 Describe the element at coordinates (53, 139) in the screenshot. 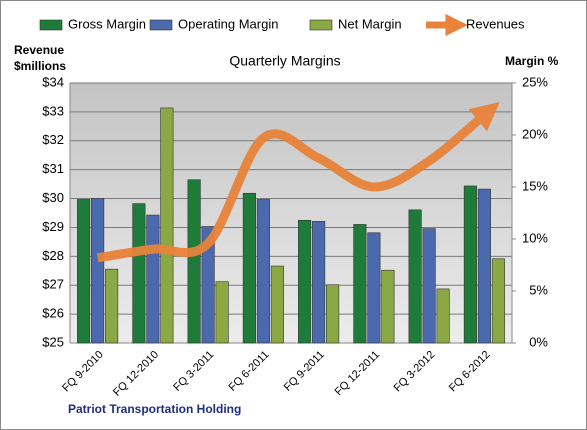

I see `y-tick-label: $32` at that location.